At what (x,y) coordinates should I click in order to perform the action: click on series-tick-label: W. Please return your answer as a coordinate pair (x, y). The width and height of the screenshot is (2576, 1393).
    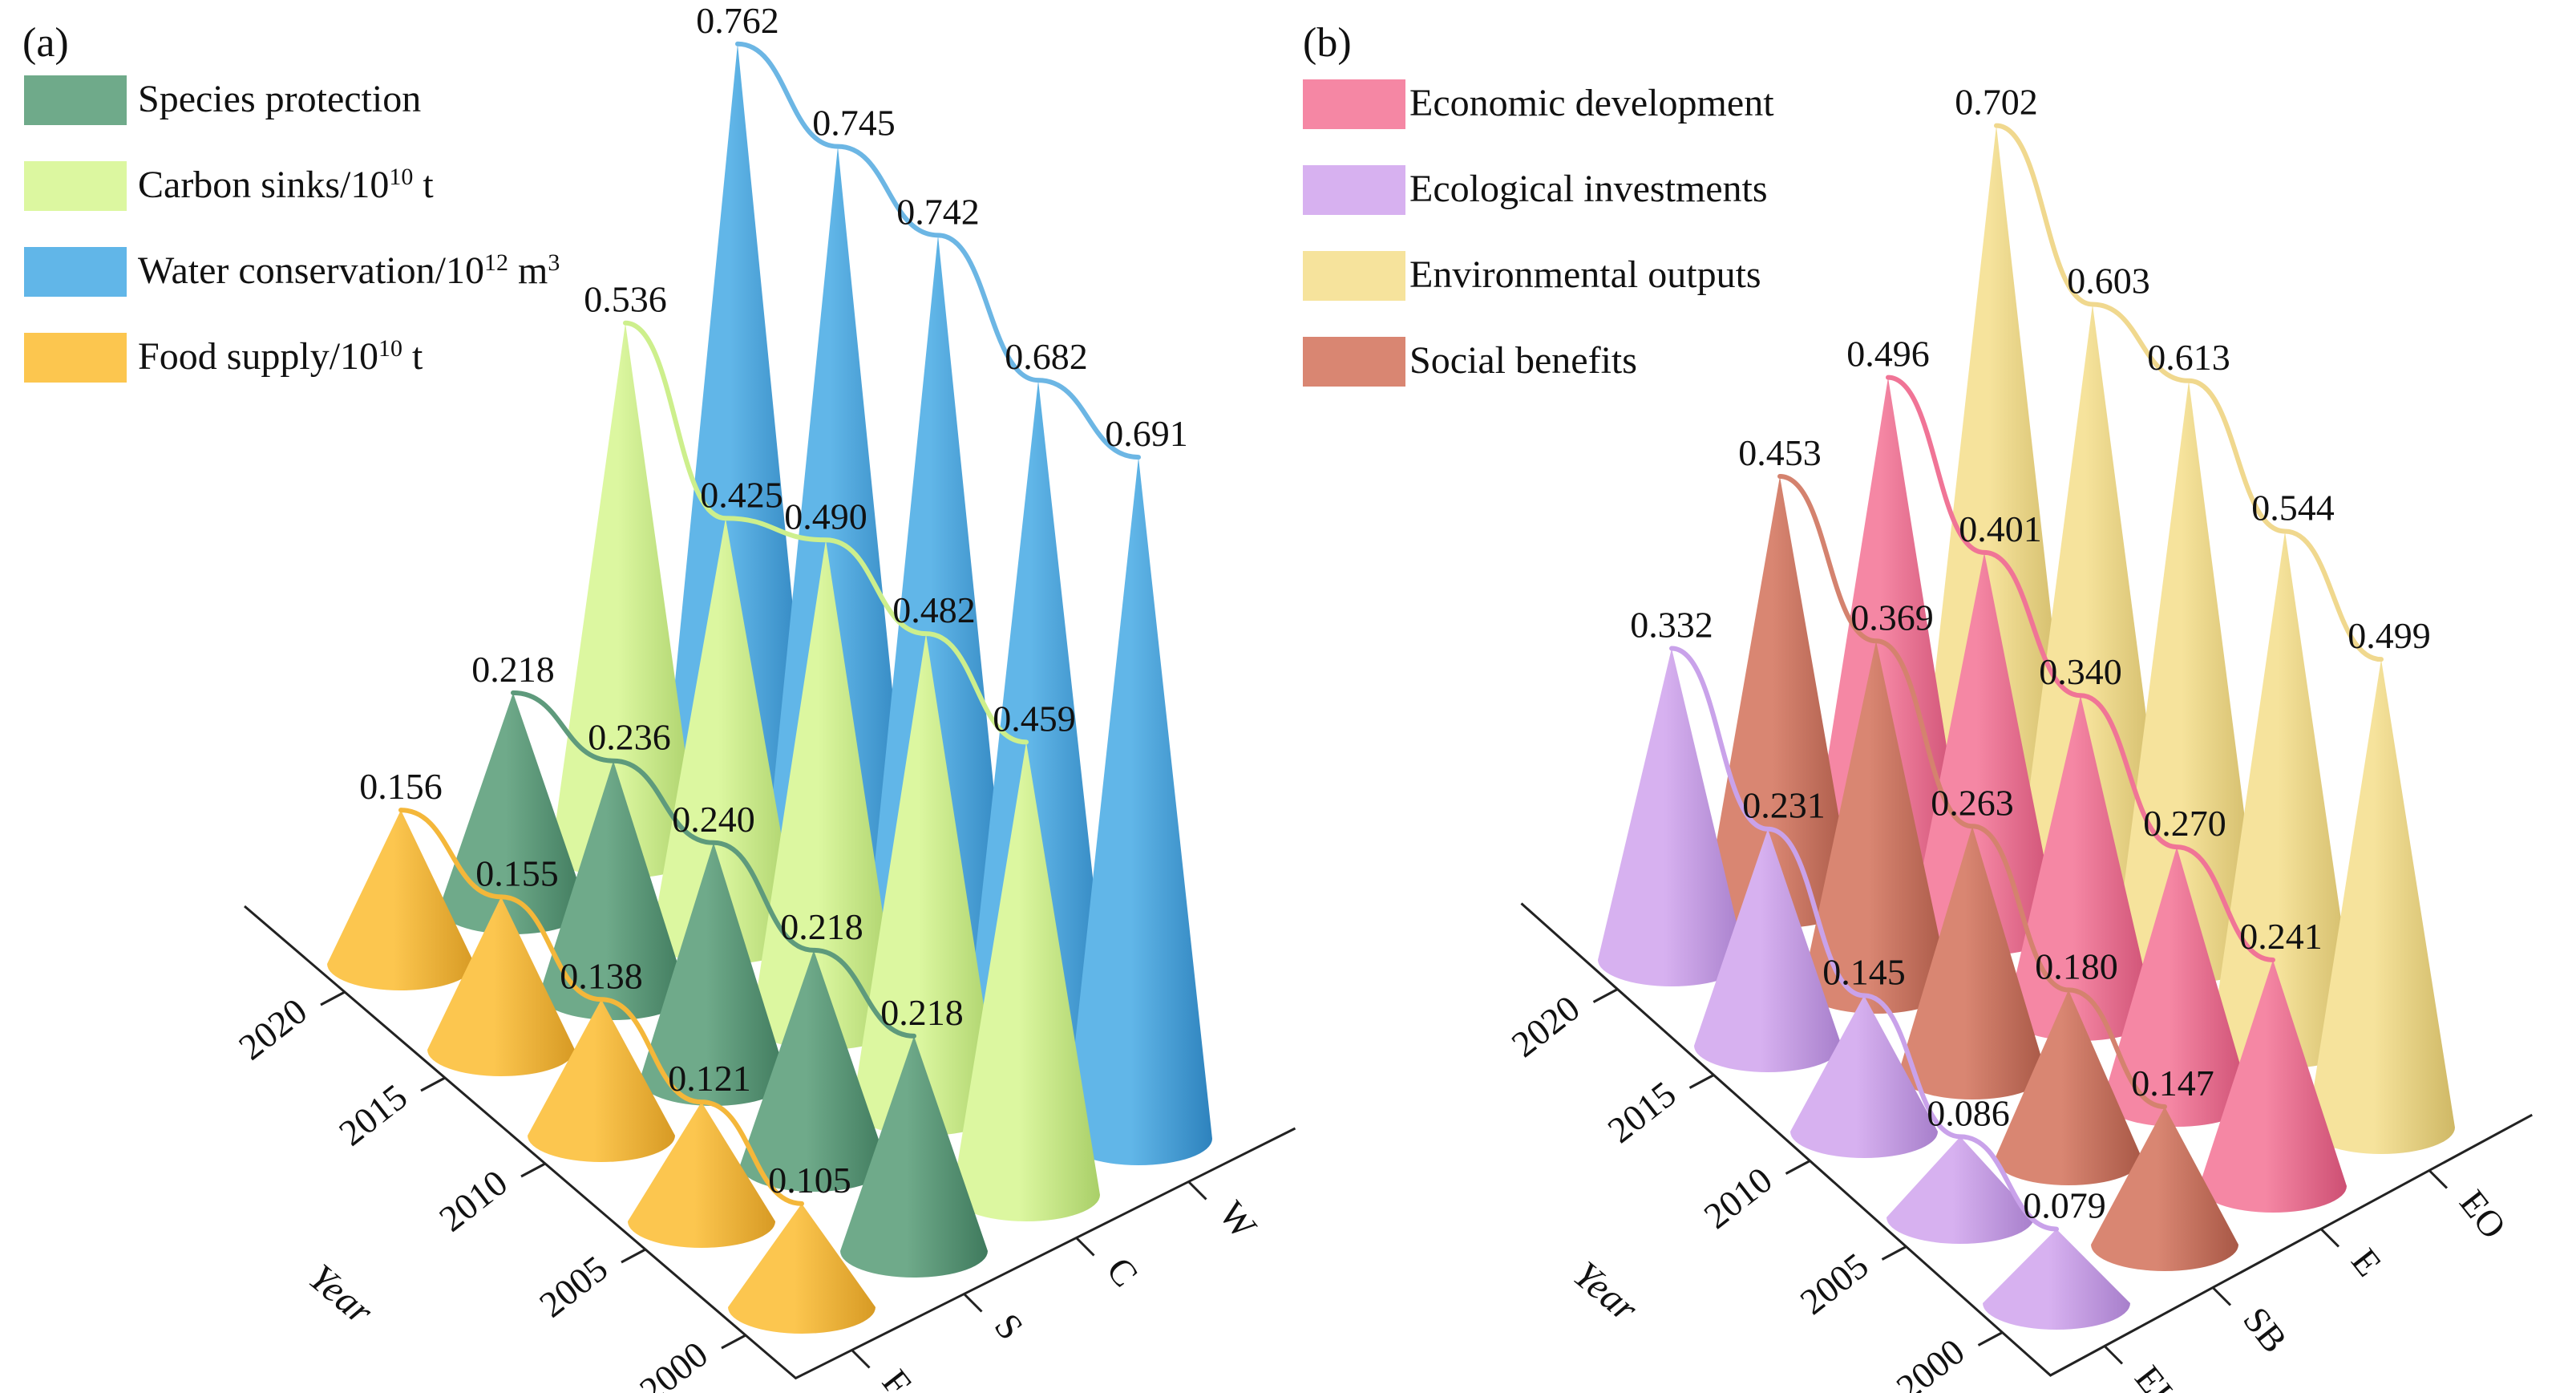
    Looking at the image, I should click on (1238, 1219).